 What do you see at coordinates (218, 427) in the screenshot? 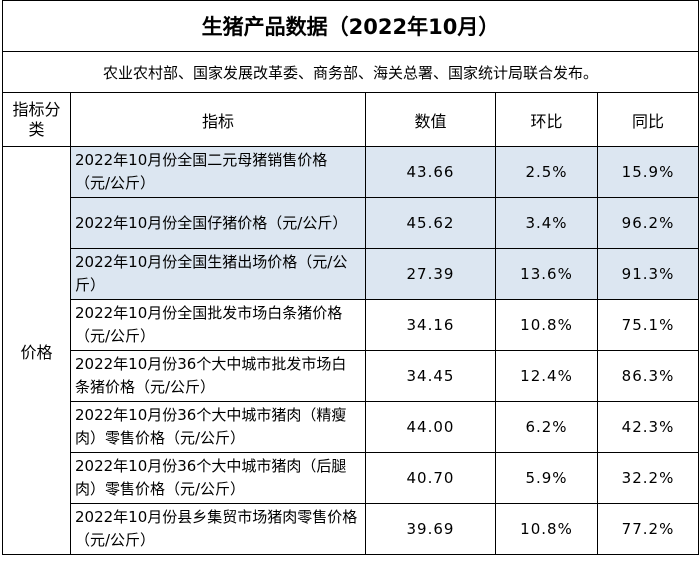
I see `indicator-cell: 2022年10月份36个大中城市猪肉（精瘦肉）零售价格（元/公斤）` at bounding box center [218, 427].